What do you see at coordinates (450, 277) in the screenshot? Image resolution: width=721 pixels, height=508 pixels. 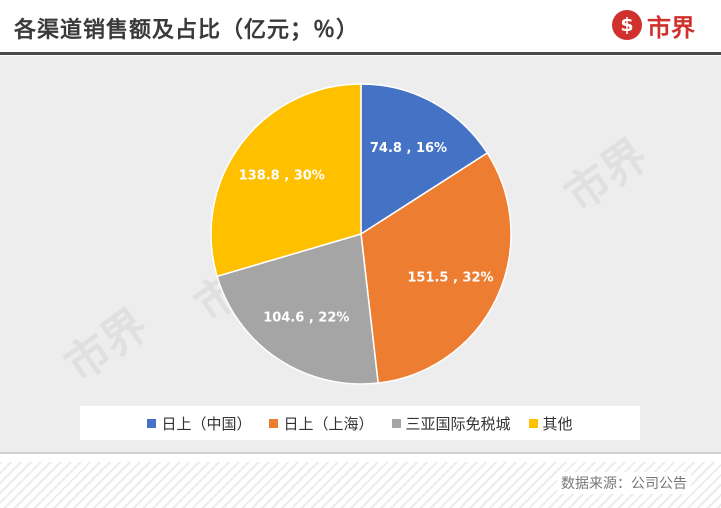 I see `data-label-shanghai: 151.5 , 32%` at bounding box center [450, 277].